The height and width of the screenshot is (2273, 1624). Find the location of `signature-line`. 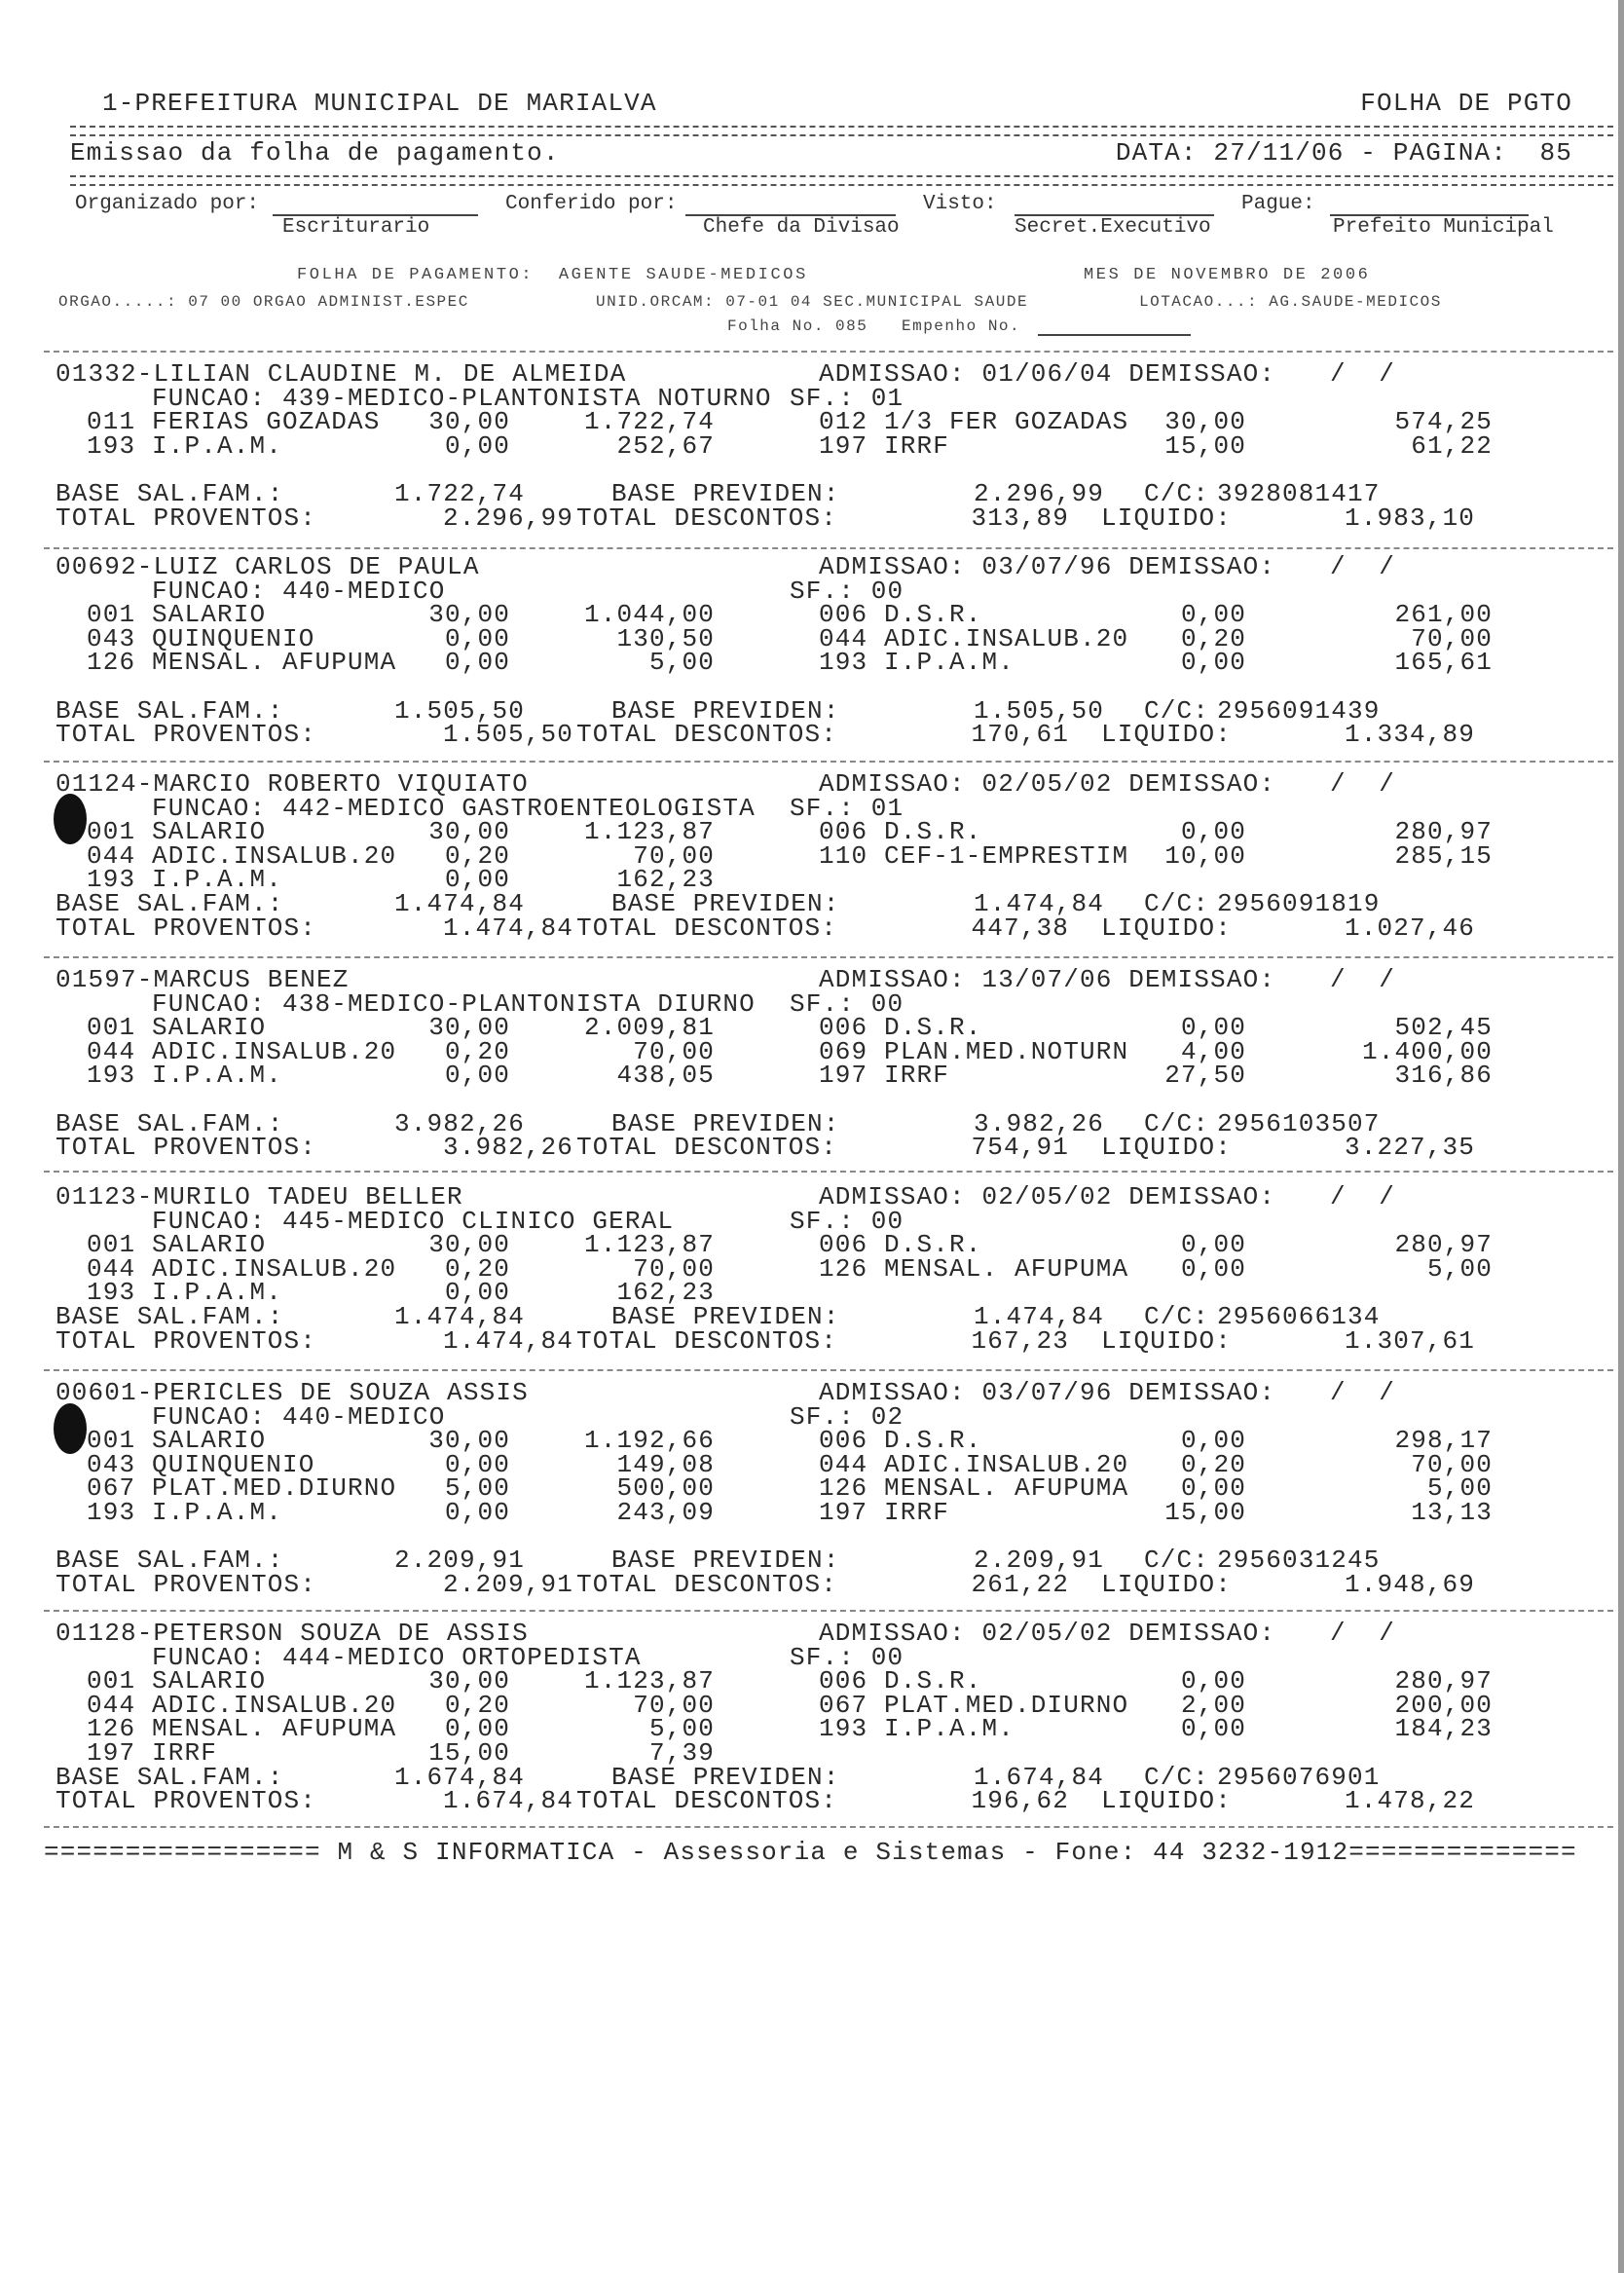

signature-line is located at coordinates (1429, 215).